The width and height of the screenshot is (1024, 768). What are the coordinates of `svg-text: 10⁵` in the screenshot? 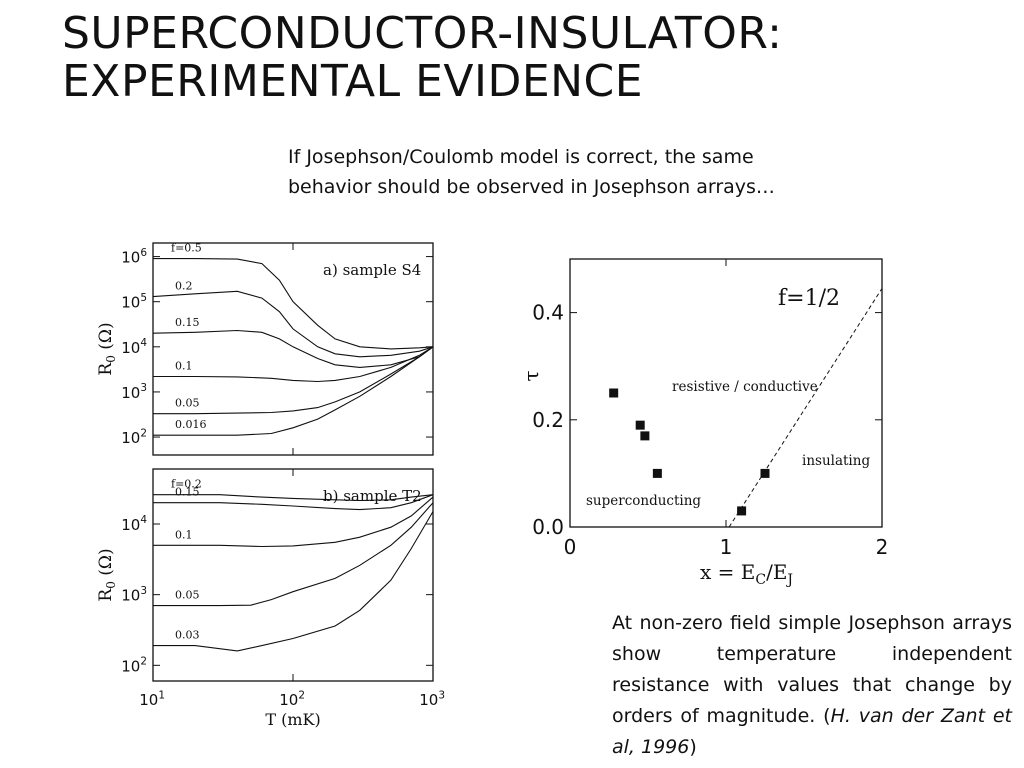 It's located at (134, 302).